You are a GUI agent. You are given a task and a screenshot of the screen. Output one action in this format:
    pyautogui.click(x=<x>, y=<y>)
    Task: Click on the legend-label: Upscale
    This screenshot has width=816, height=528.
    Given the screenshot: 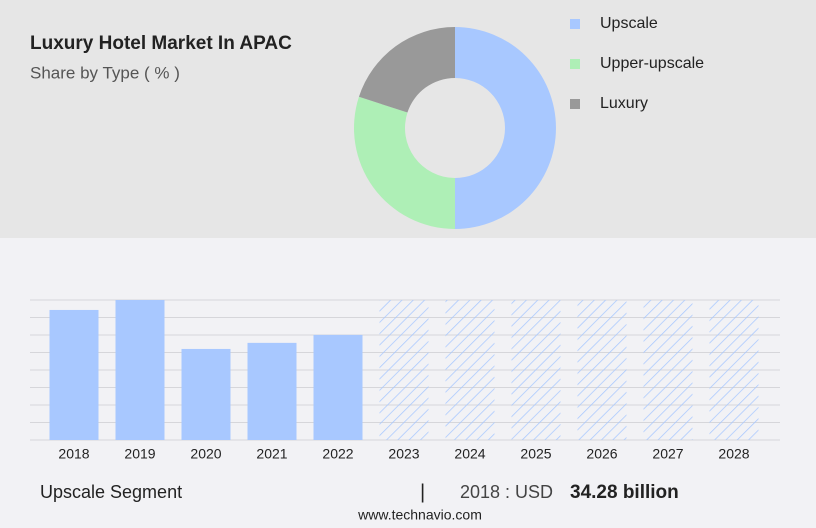 What is the action you would take?
    pyautogui.click(x=629, y=23)
    